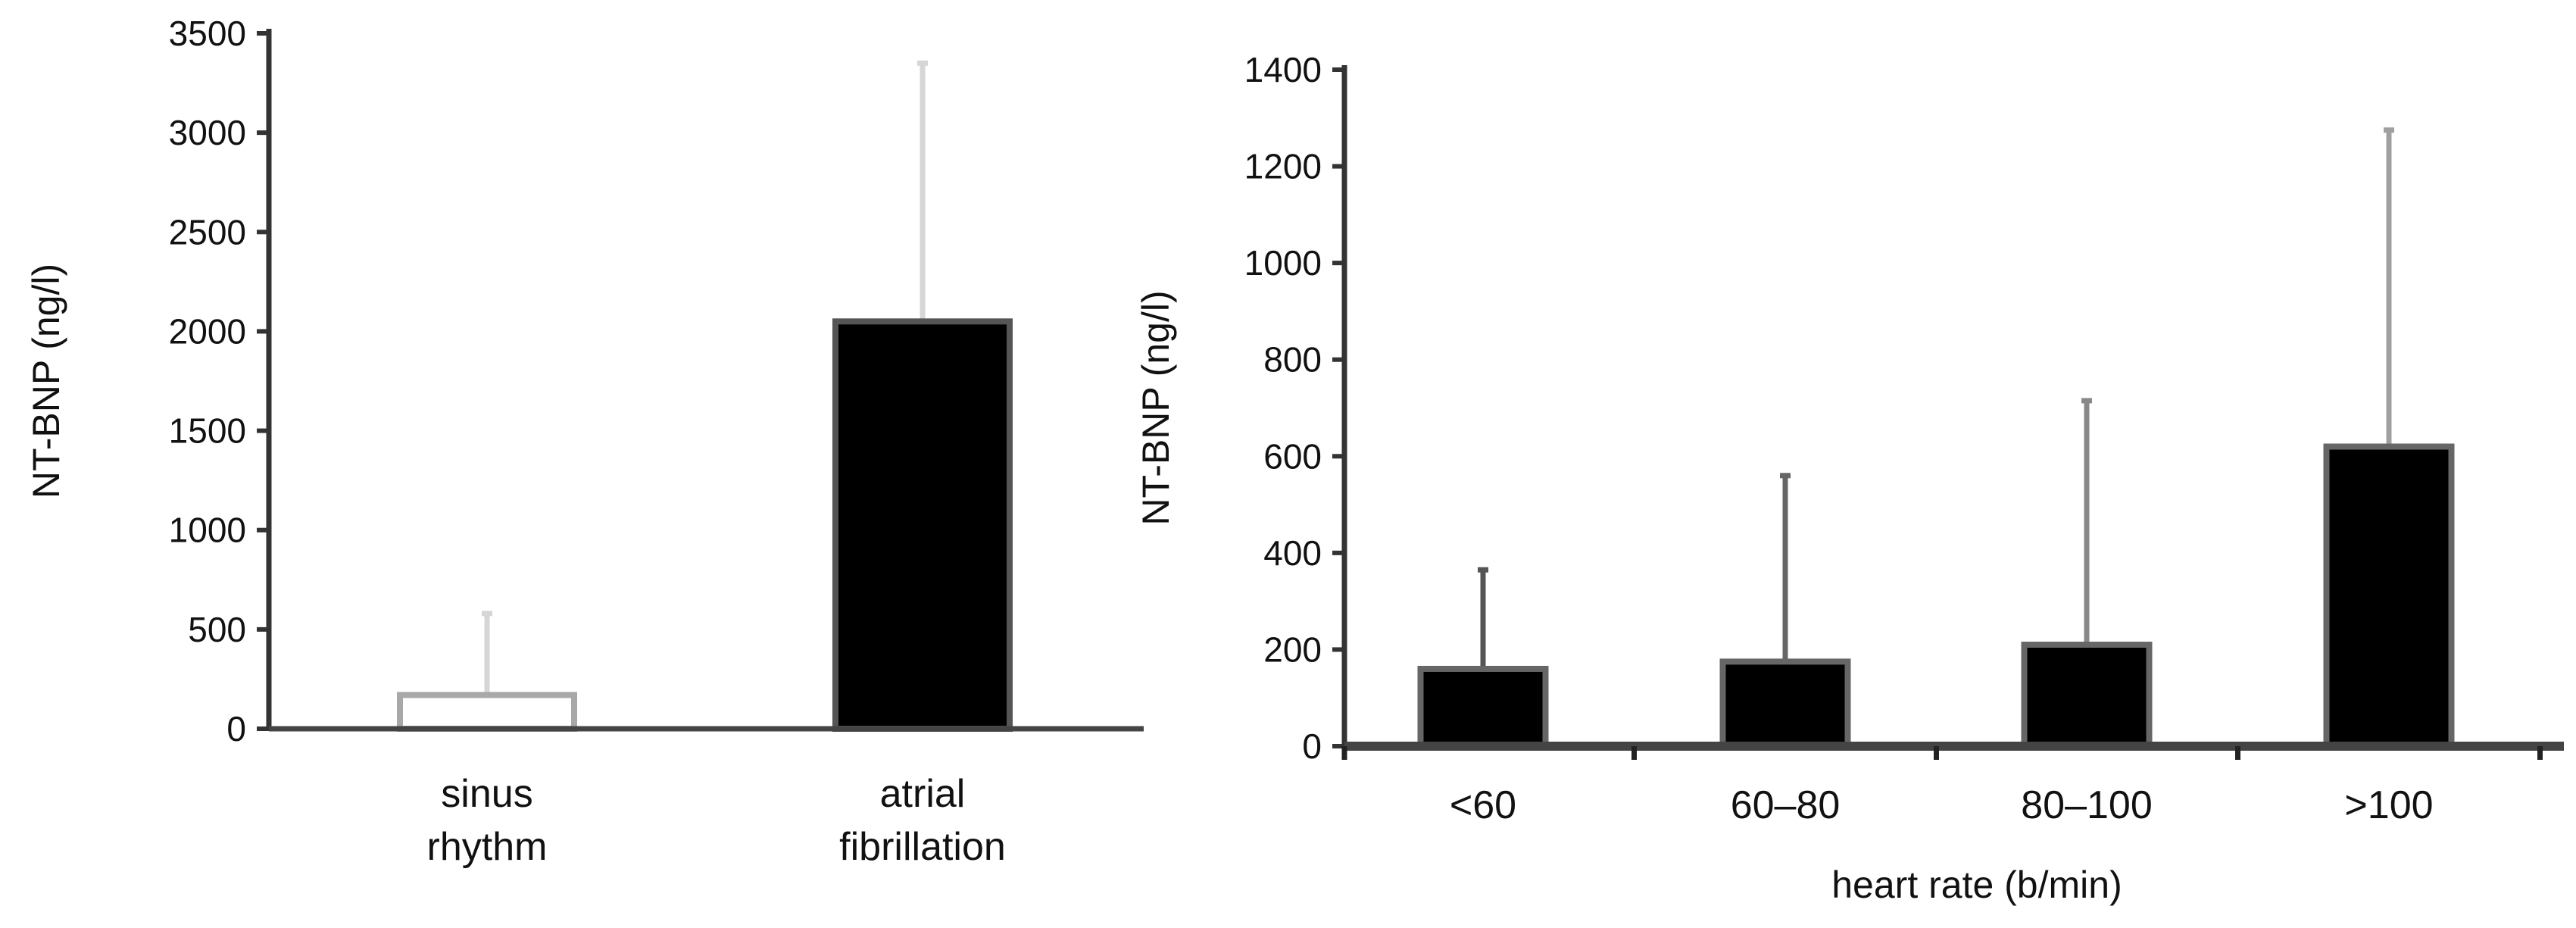 The image size is (2576, 928). Describe the element at coordinates (1786, 805) in the screenshot. I see `x-tick-label: 60–80` at that location.